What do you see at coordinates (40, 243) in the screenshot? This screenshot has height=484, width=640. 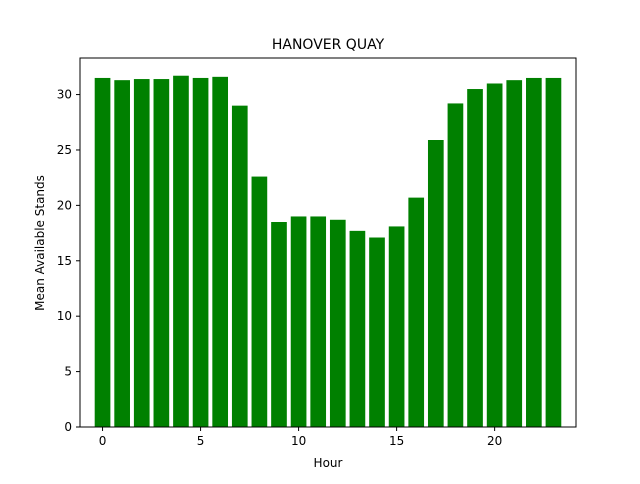 I see `y-axis-label: Mean Available Stands` at bounding box center [40, 243].